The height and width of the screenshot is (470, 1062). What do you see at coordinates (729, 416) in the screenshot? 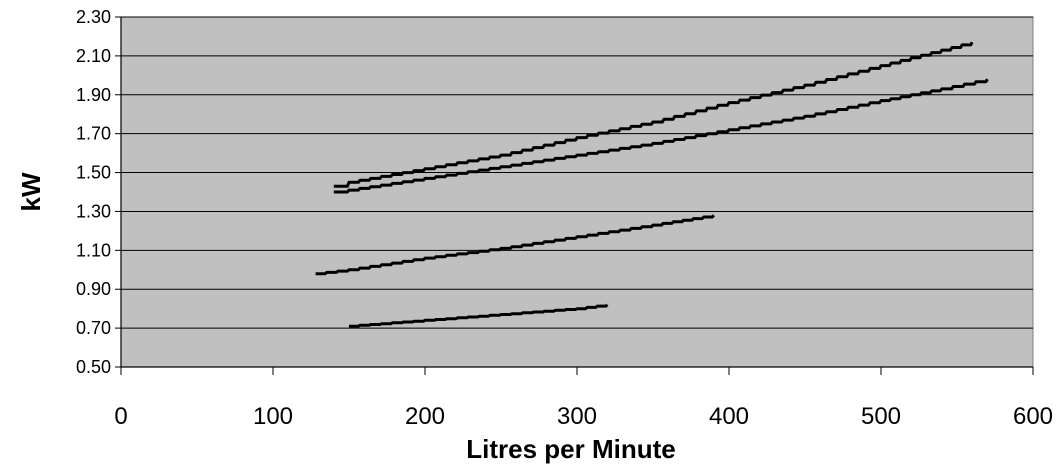
I see `x-tick-label: 400` at bounding box center [729, 416].